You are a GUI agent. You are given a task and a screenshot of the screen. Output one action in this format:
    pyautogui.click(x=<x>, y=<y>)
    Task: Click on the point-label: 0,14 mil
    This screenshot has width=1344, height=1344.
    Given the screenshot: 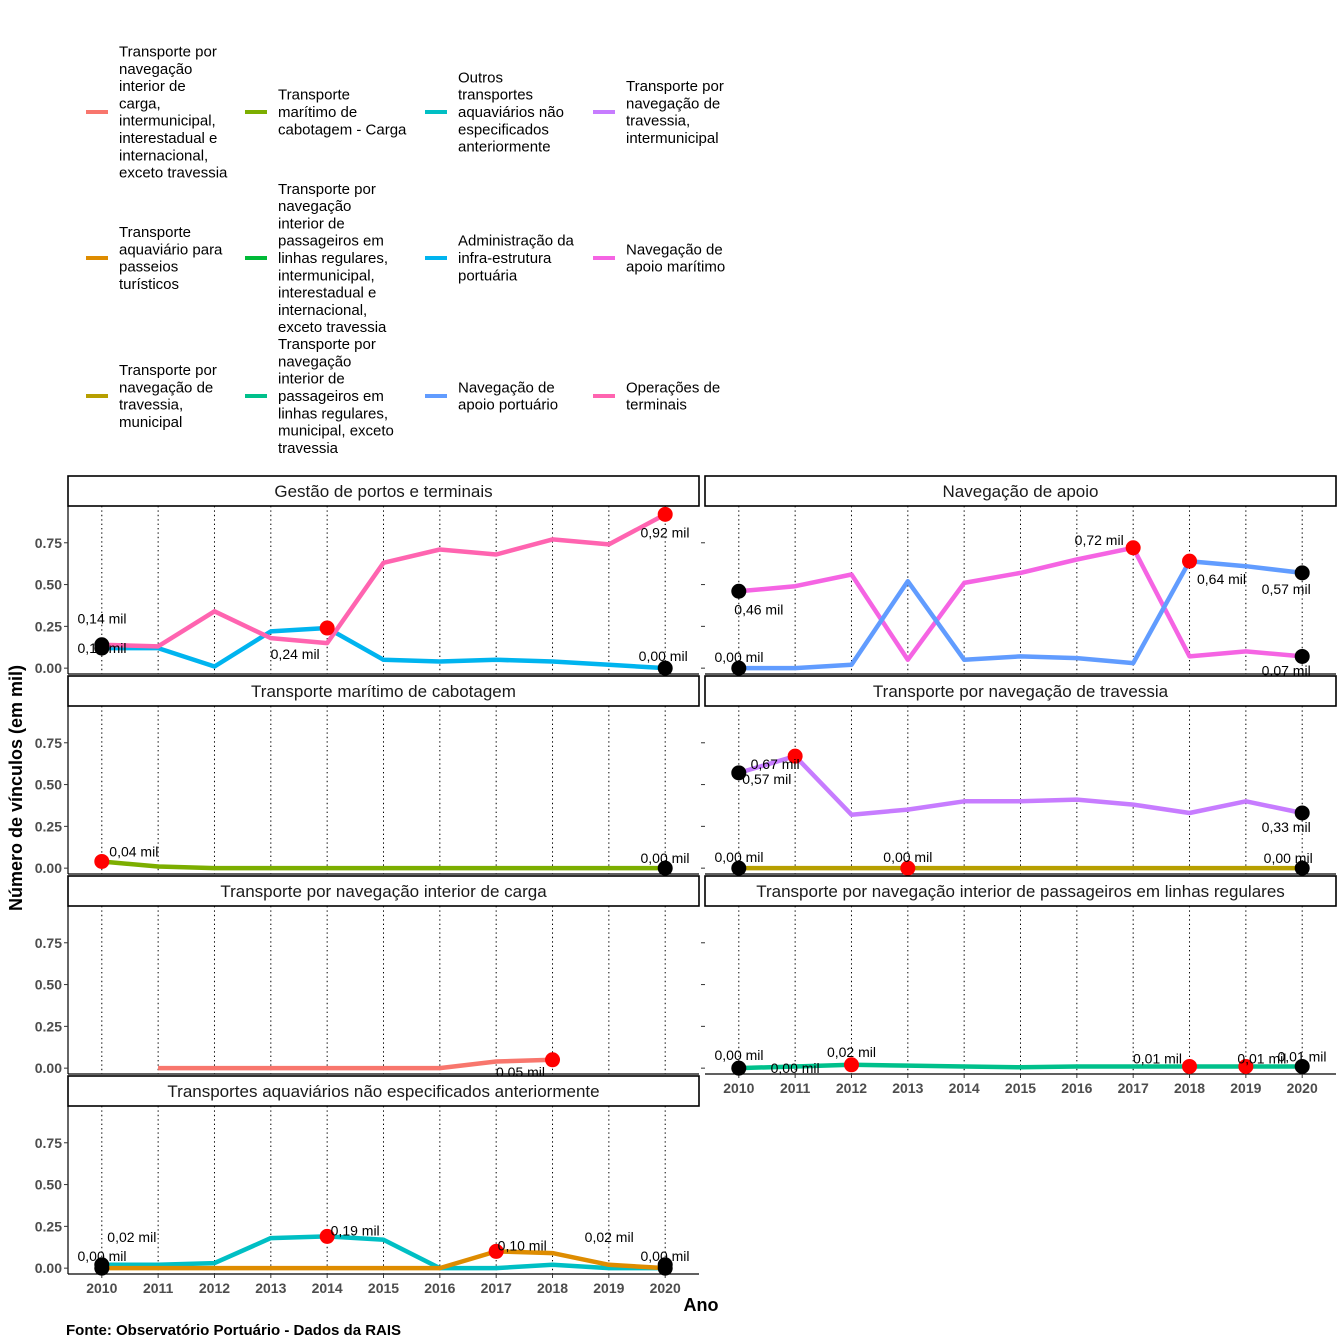 What is the action you would take?
    pyautogui.click(x=101, y=619)
    